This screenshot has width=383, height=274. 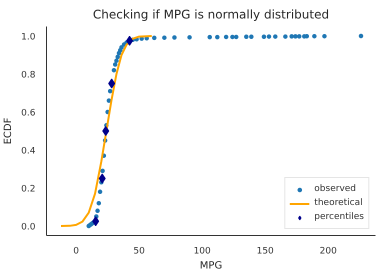 I want to click on y-tick-label: 1.0, so click(x=28, y=37).